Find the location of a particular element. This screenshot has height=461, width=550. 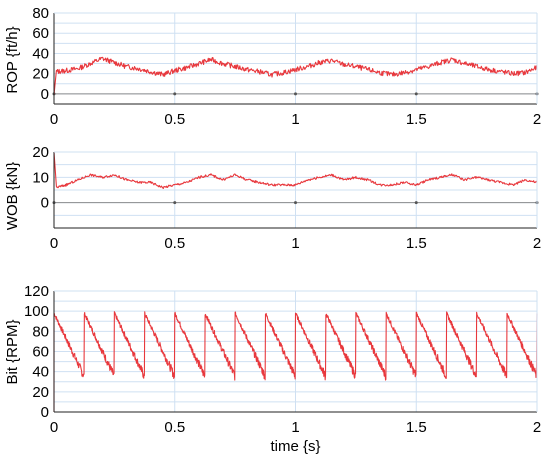

wob-zero-line is located at coordinates (295, 203).